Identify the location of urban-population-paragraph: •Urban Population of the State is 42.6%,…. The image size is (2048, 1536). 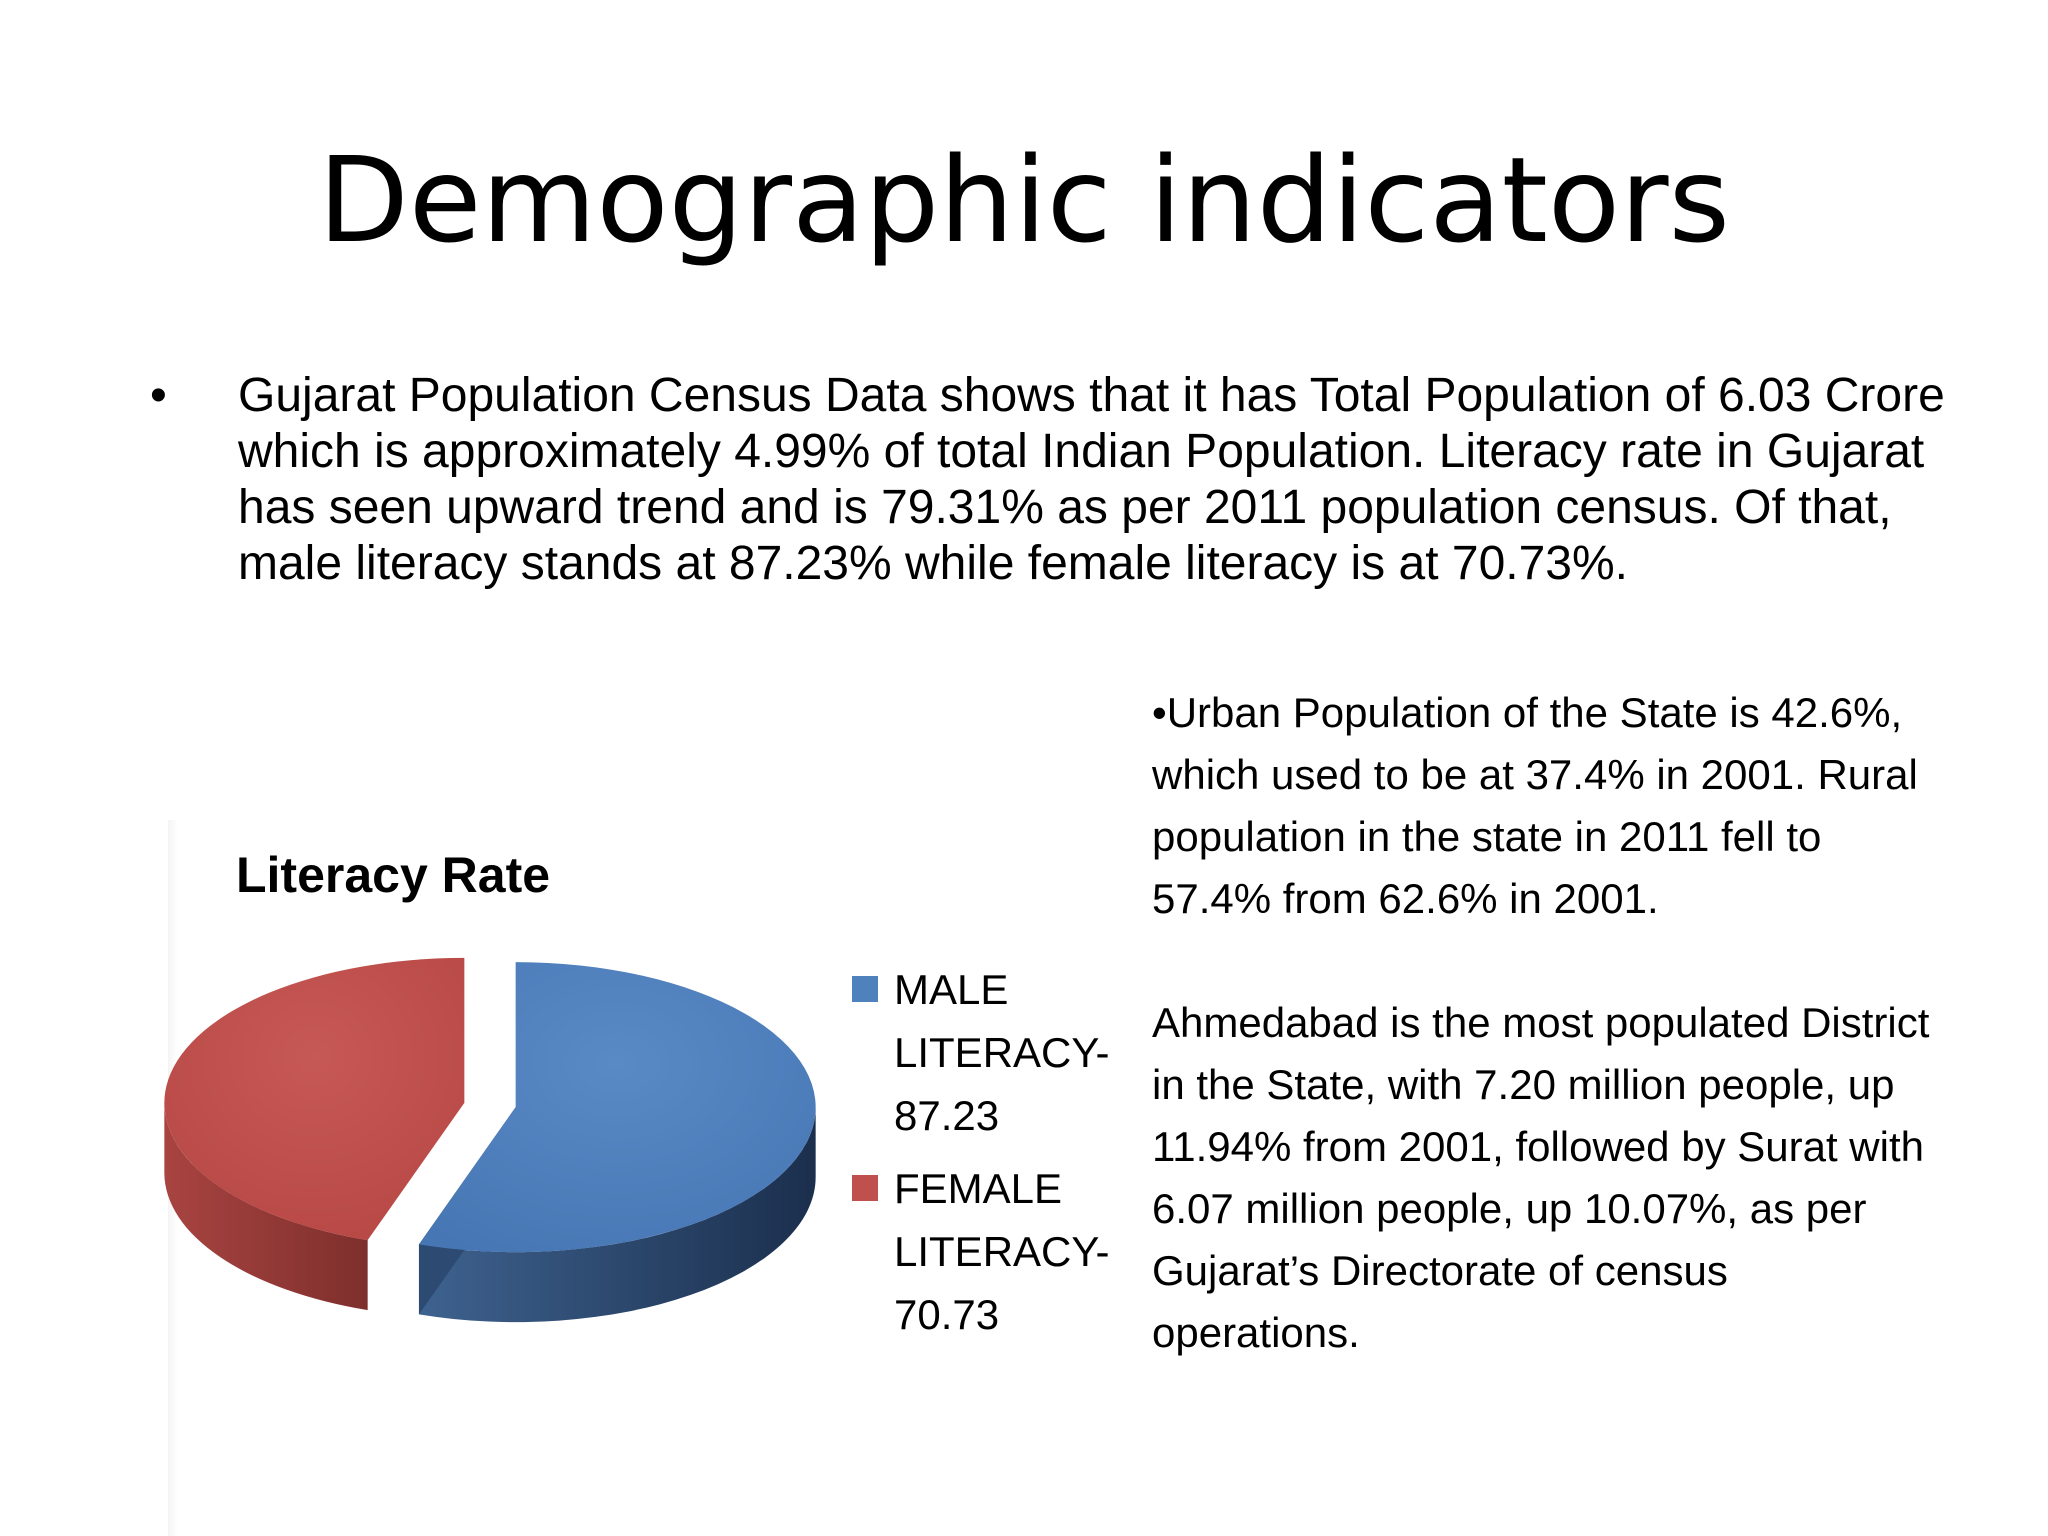
(1535, 805).